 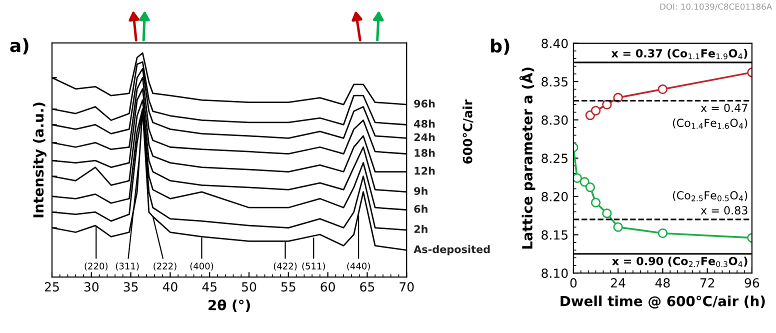 What do you see at coordinates (127, 266) in the screenshot?
I see `annotation: (311)` at bounding box center [127, 266].